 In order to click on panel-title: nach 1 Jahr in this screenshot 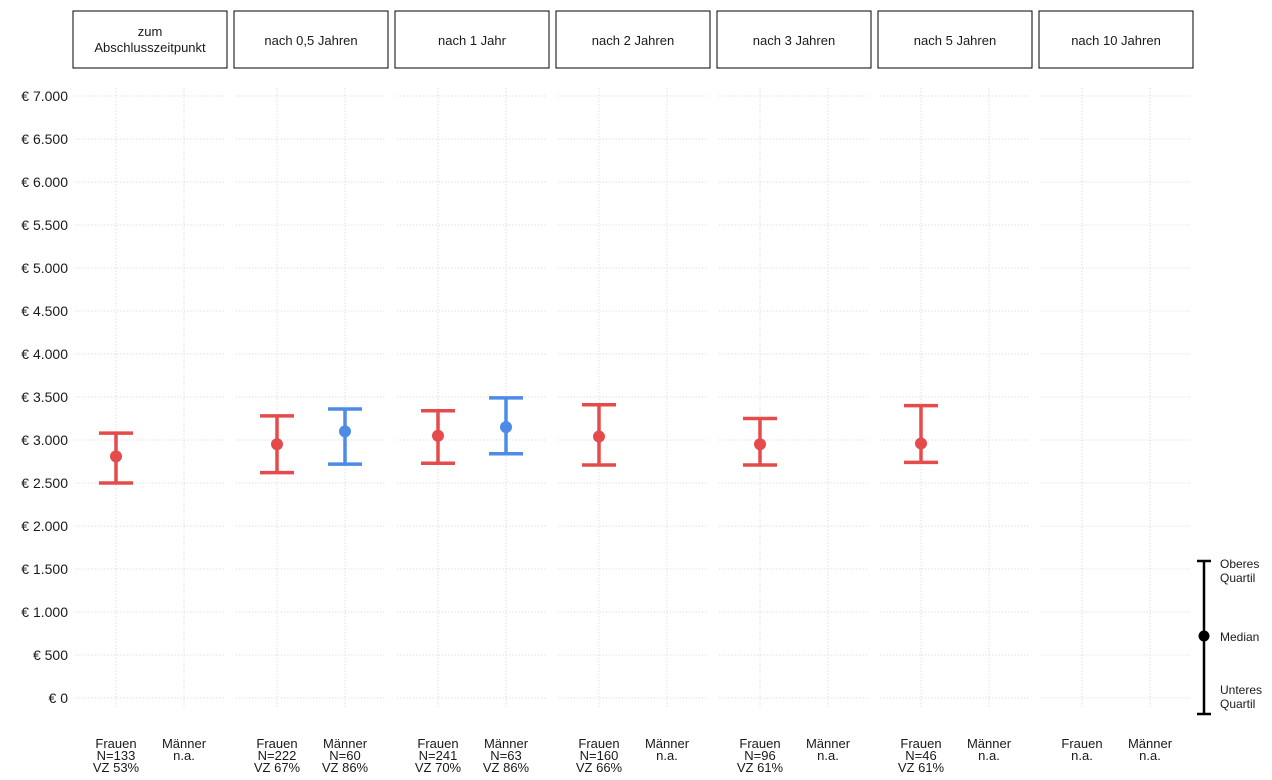, I will do `click(472, 40)`.